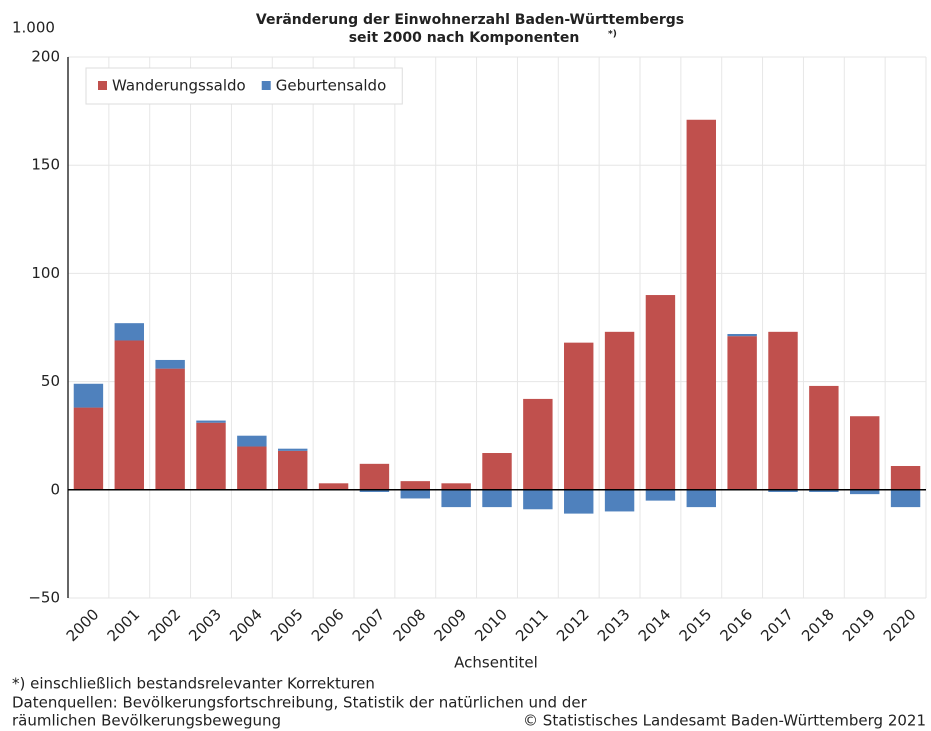 The height and width of the screenshot is (731, 931). What do you see at coordinates (33, 28) in the screenshot?
I see `y-unit: 1.000` at bounding box center [33, 28].